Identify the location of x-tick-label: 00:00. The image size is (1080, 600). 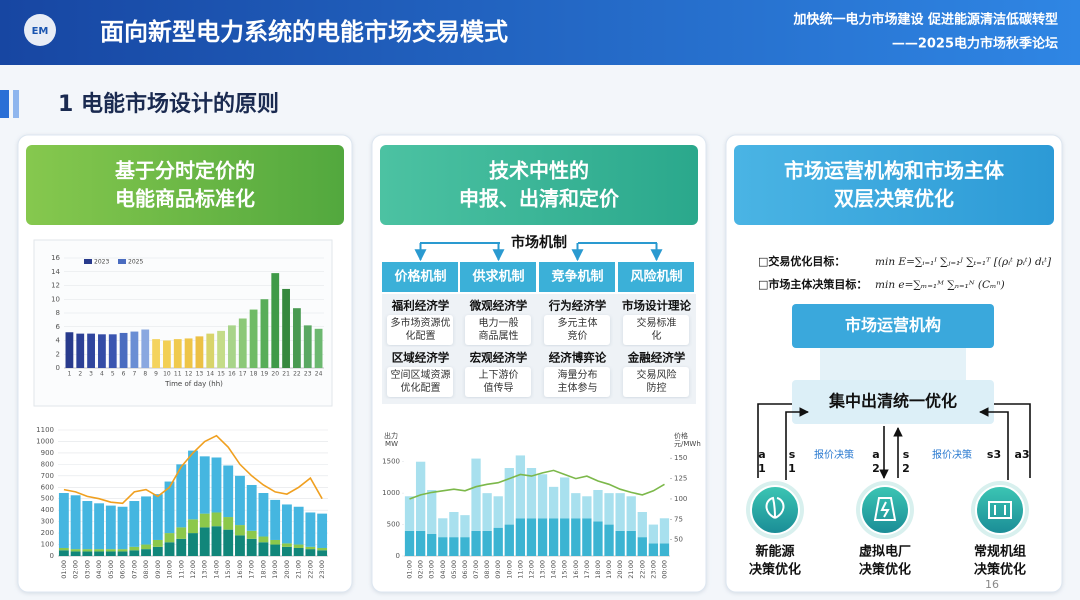
(664, 569).